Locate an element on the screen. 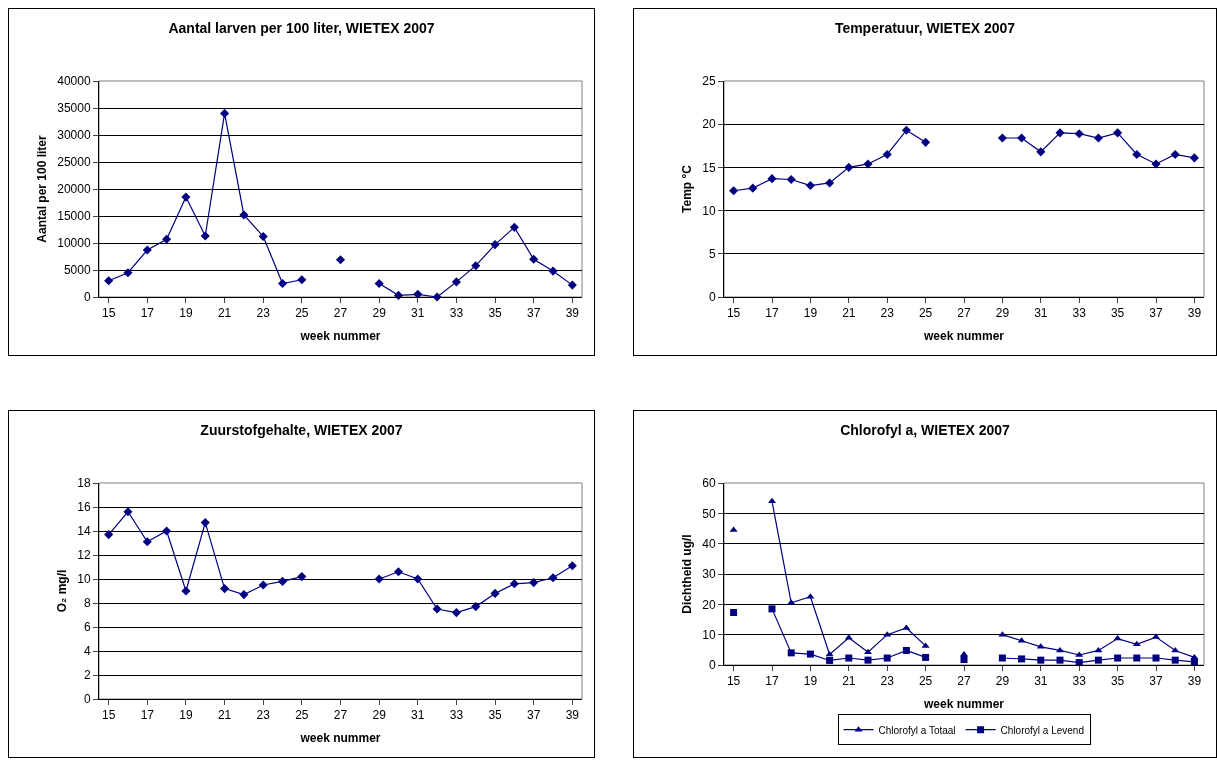 Image resolution: width=1217 pixels, height=763 pixels. chart-title: Aantal larven per 100 liter, WIETEX 2007 is located at coordinates (301, 27).